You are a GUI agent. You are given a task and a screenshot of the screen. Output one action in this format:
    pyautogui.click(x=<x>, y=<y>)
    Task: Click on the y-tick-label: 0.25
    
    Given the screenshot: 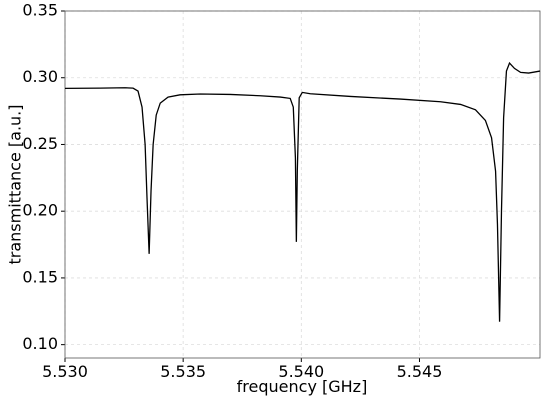 What is the action you would take?
    pyautogui.click(x=40, y=143)
    